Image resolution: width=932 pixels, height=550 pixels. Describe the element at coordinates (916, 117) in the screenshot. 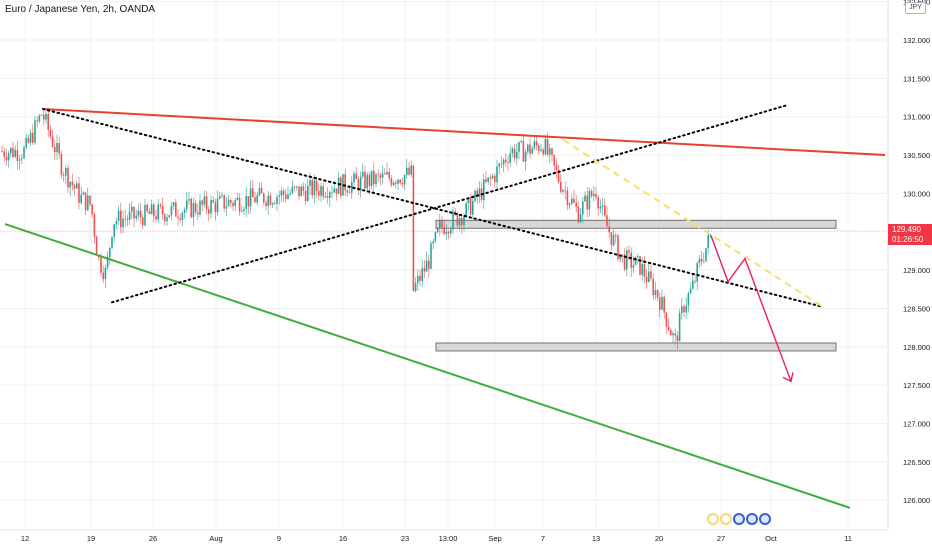

I see `y-tick-label: 131.000` at that location.